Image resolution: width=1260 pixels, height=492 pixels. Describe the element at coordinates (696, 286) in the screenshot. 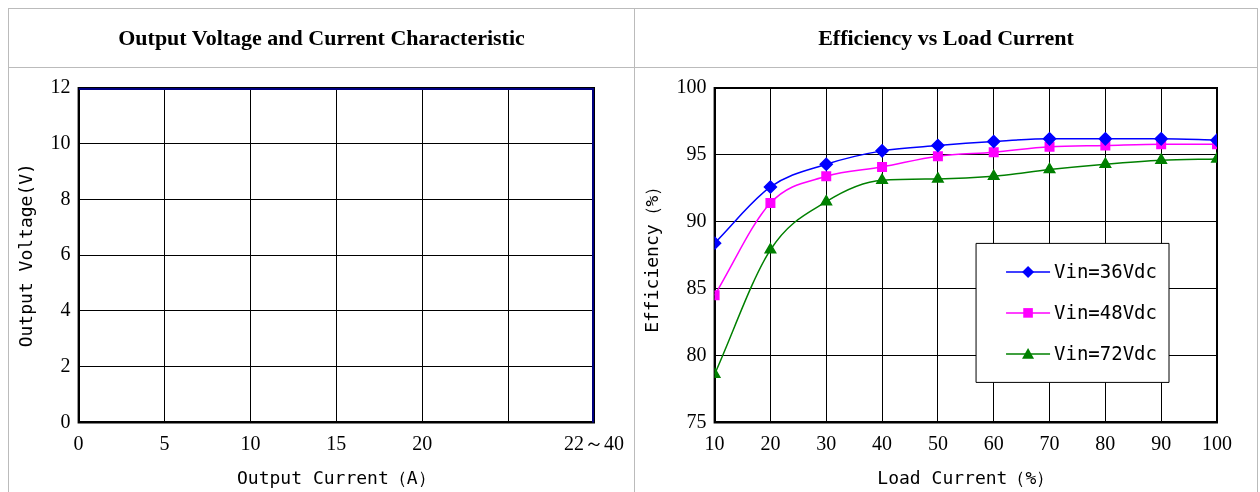

I see `y-tick-label: 85` at that location.